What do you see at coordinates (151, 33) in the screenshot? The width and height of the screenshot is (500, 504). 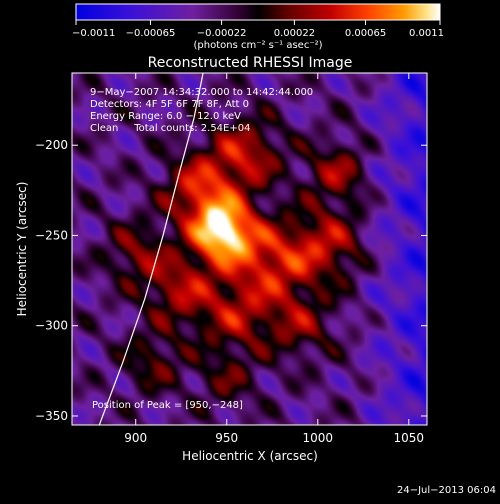 I see `colorbar-tick-label: −0.00065` at bounding box center [151, 33].